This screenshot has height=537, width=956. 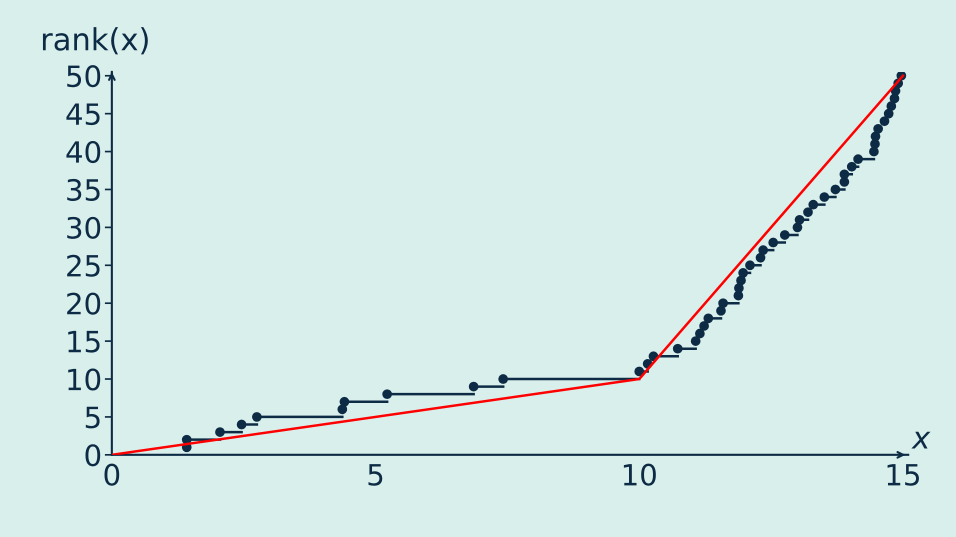 What do you see at coordinates (83, 114) in the screenshot?
I see `y-tick-label: 45` at bounding box center [83, 114].